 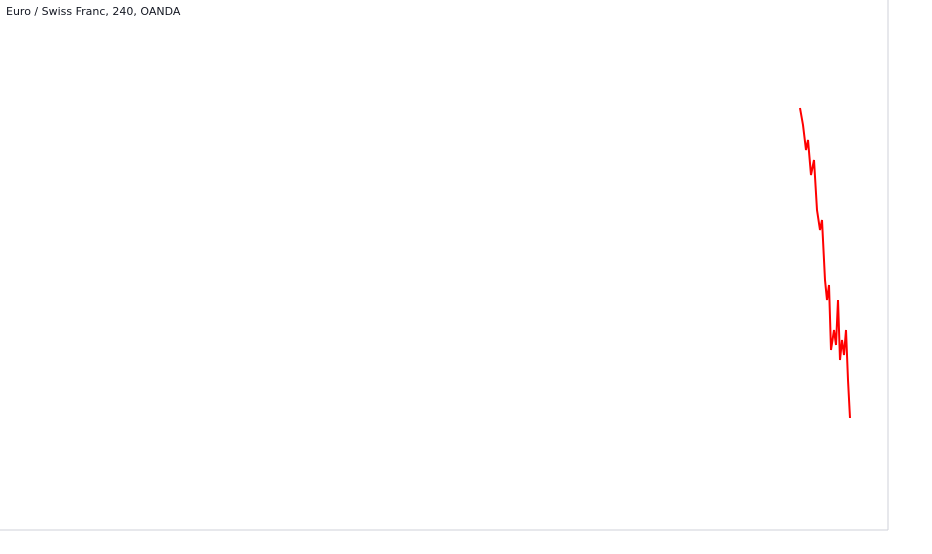 I want to click on chart-title: Euro / Swiss Franc, 240, OANDA, so click(x=93, y=11).